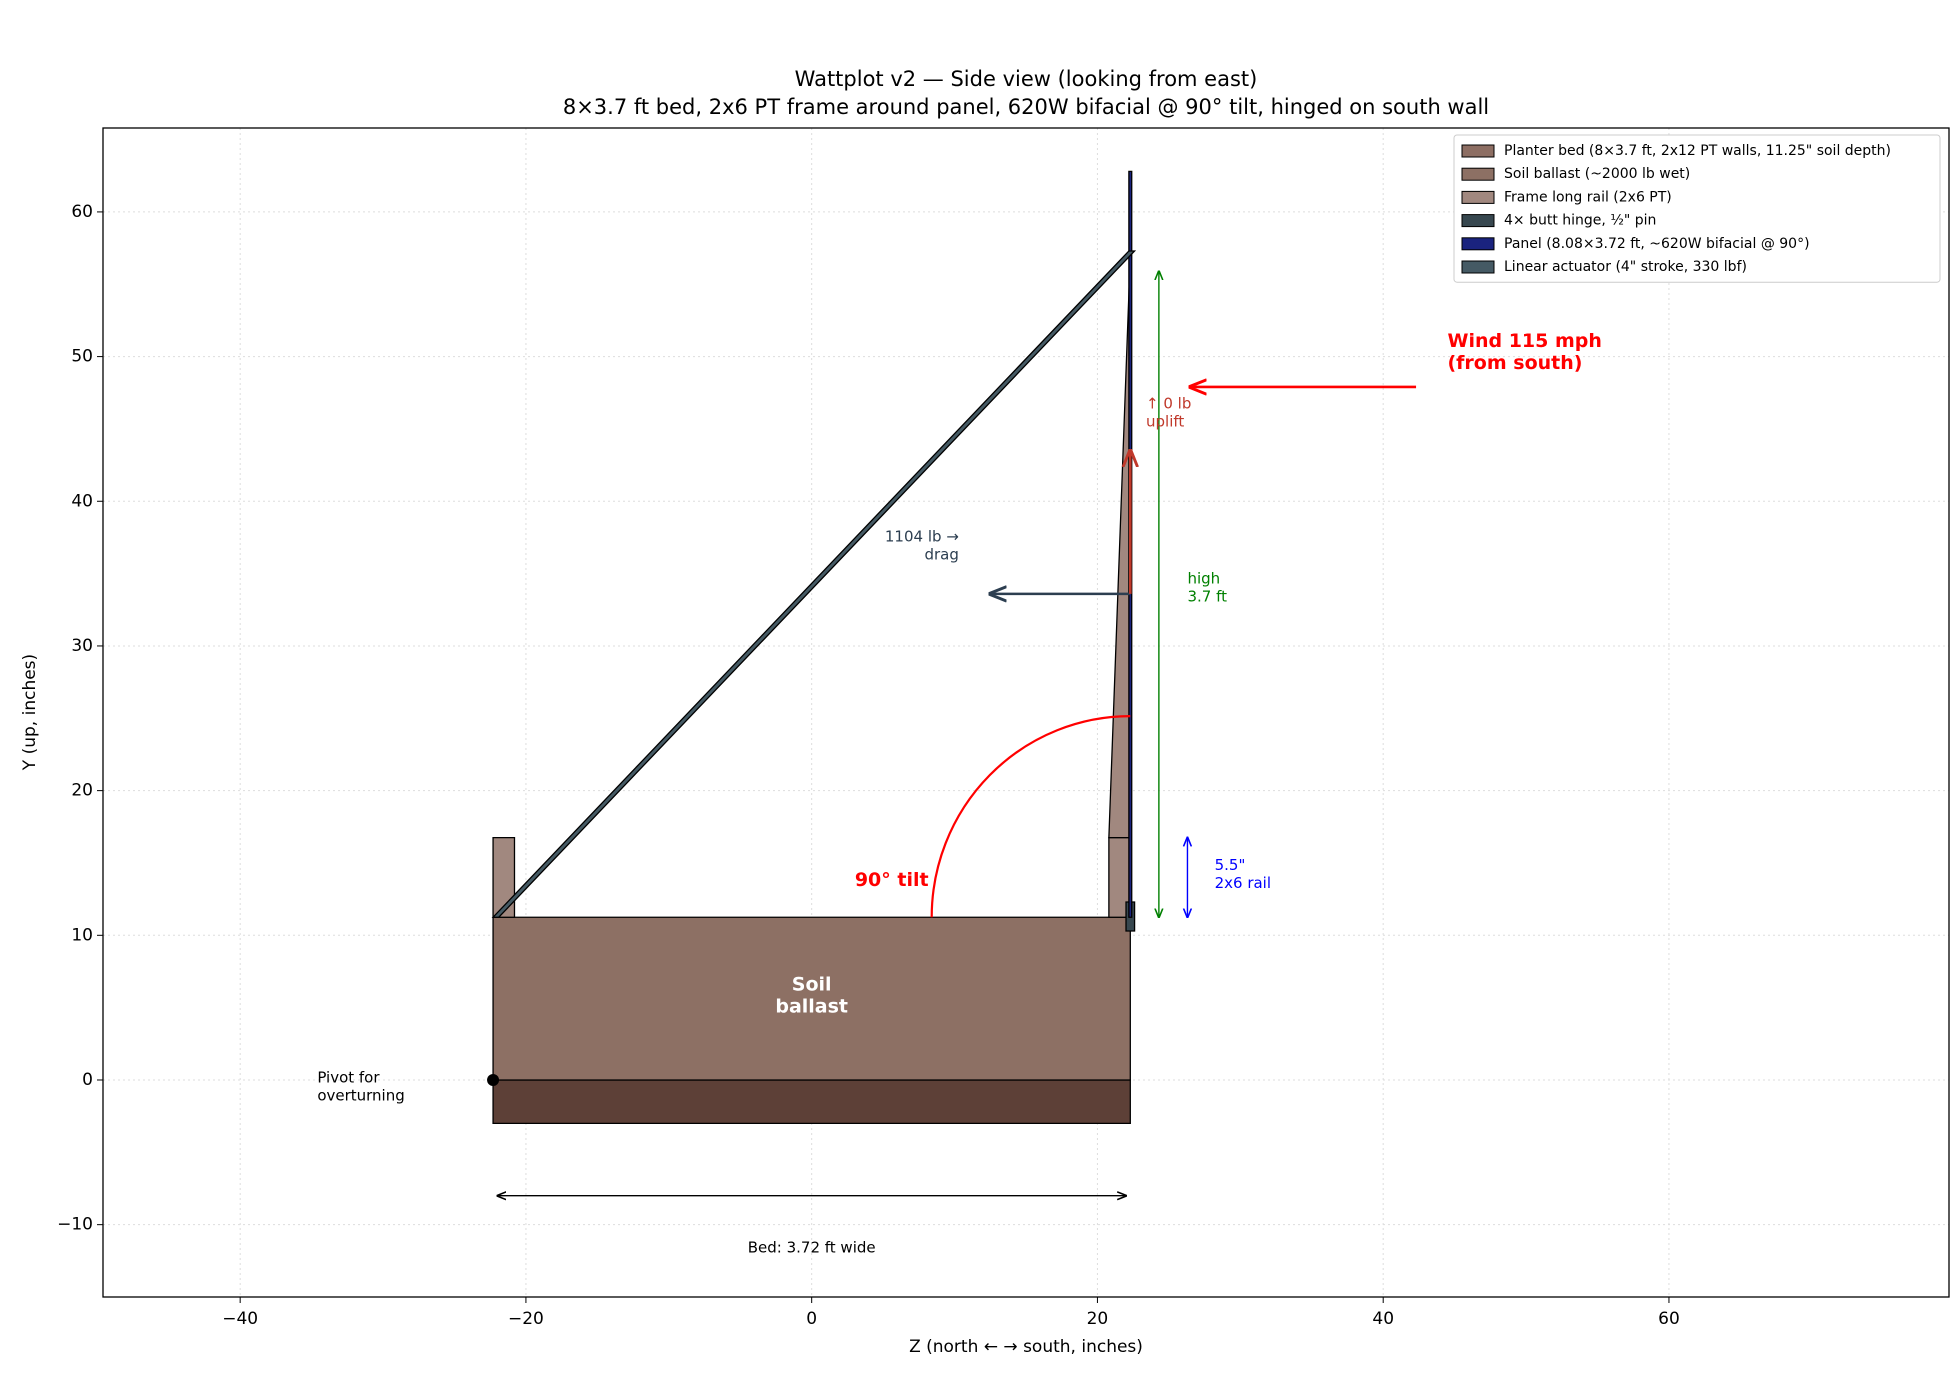 The image size is (1960, 1400). I want to click on x-axis-label: Z (north ← → south, inches), so click(1026, 1347).